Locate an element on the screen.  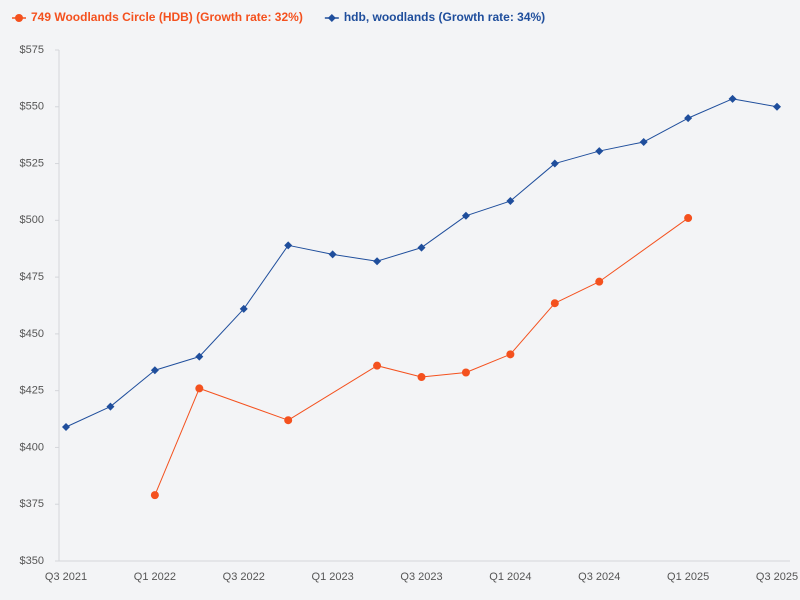
x-tick-label: Q1 2023 is located at coordinates (333, 577).